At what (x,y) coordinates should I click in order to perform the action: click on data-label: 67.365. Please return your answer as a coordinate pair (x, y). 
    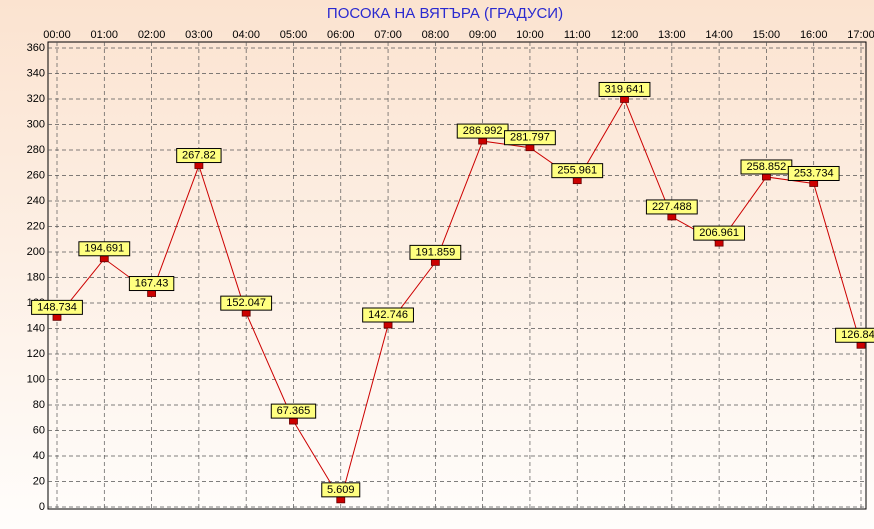
    Looking at the image, I should click on (294, 411).